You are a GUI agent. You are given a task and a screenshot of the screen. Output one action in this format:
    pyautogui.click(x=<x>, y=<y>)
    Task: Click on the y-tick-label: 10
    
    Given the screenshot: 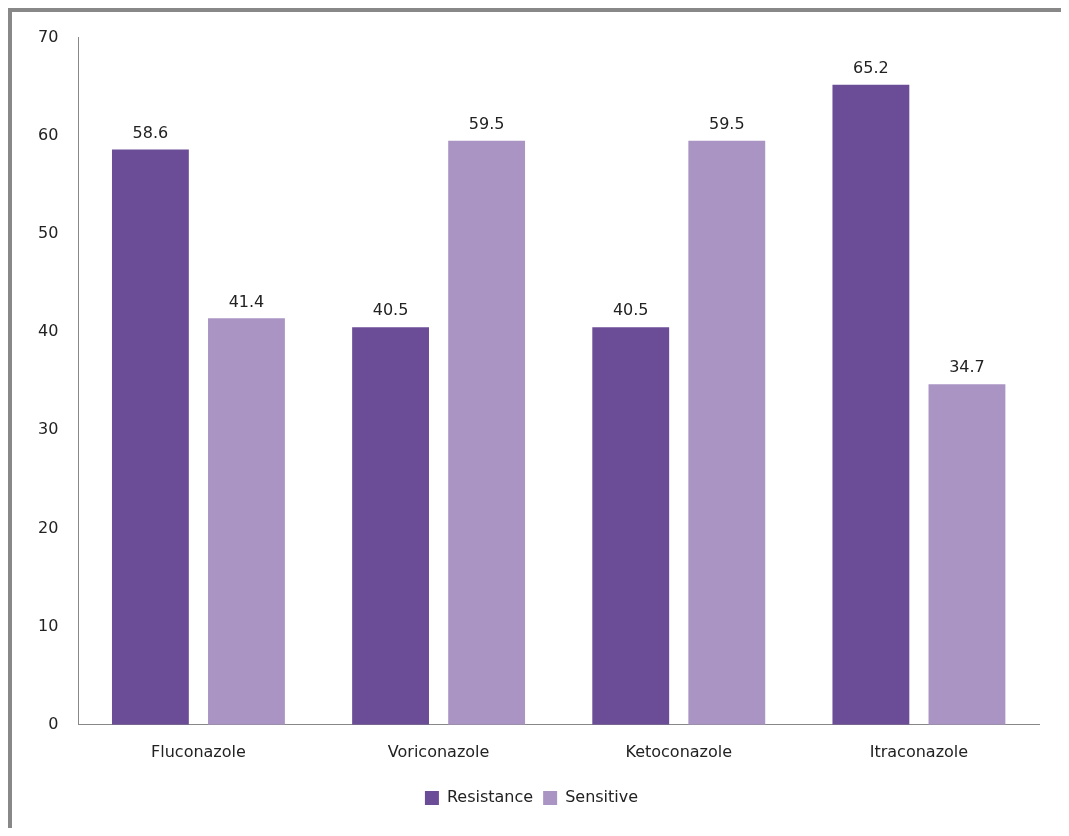 What is the action you would take?
    pyautogui.click(x=48, y=625)
    